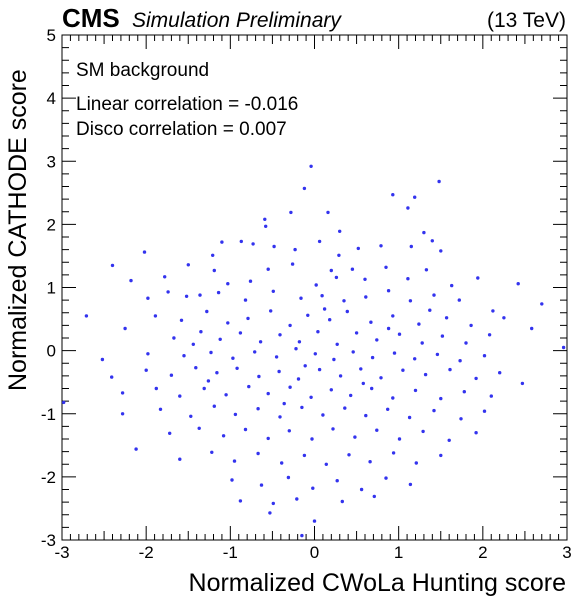 This screenshot has width=580, height=597. What do you see at coordinates (48, 414) in the screenshot?
I see `y-tick-label: -1` at bounding box center [48, 414].